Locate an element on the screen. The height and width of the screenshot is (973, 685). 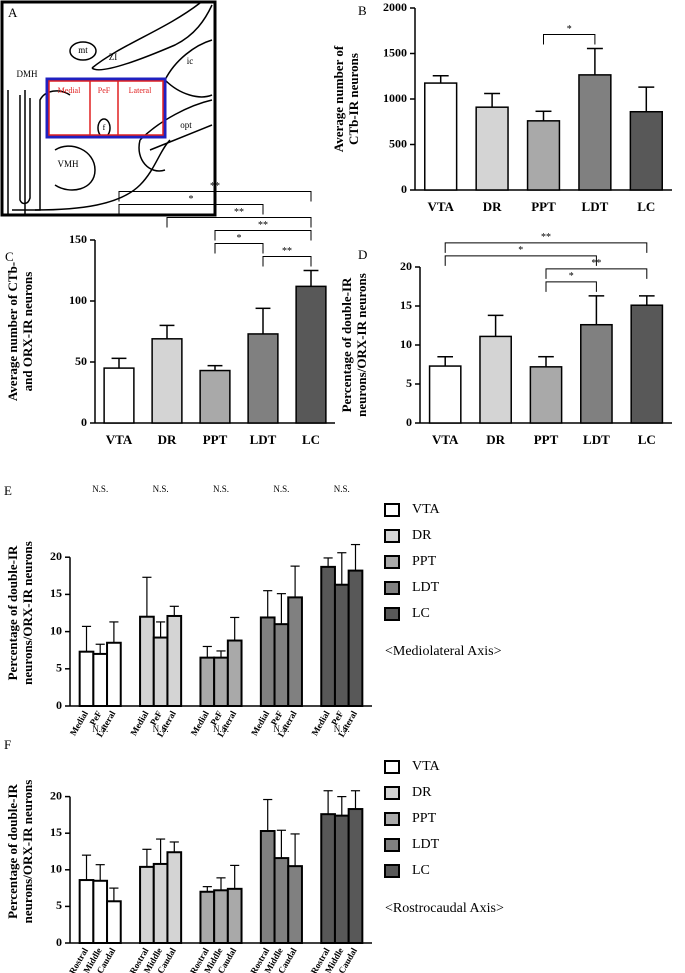
panel-a-diagram is located at coordinates (108, 108).